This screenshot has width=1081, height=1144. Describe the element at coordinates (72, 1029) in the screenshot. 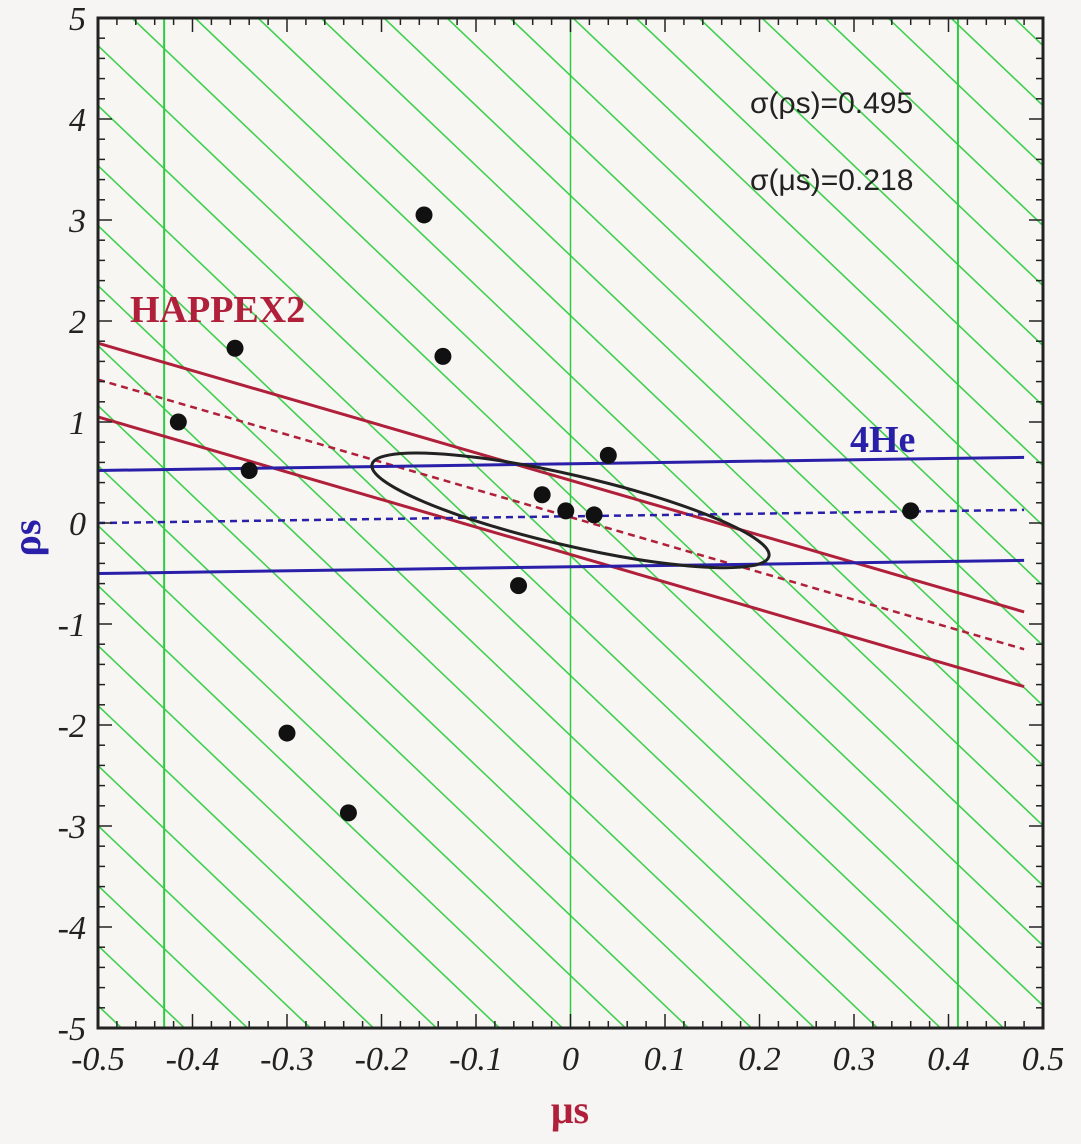

I see `y-tick-label: -5` at that location.